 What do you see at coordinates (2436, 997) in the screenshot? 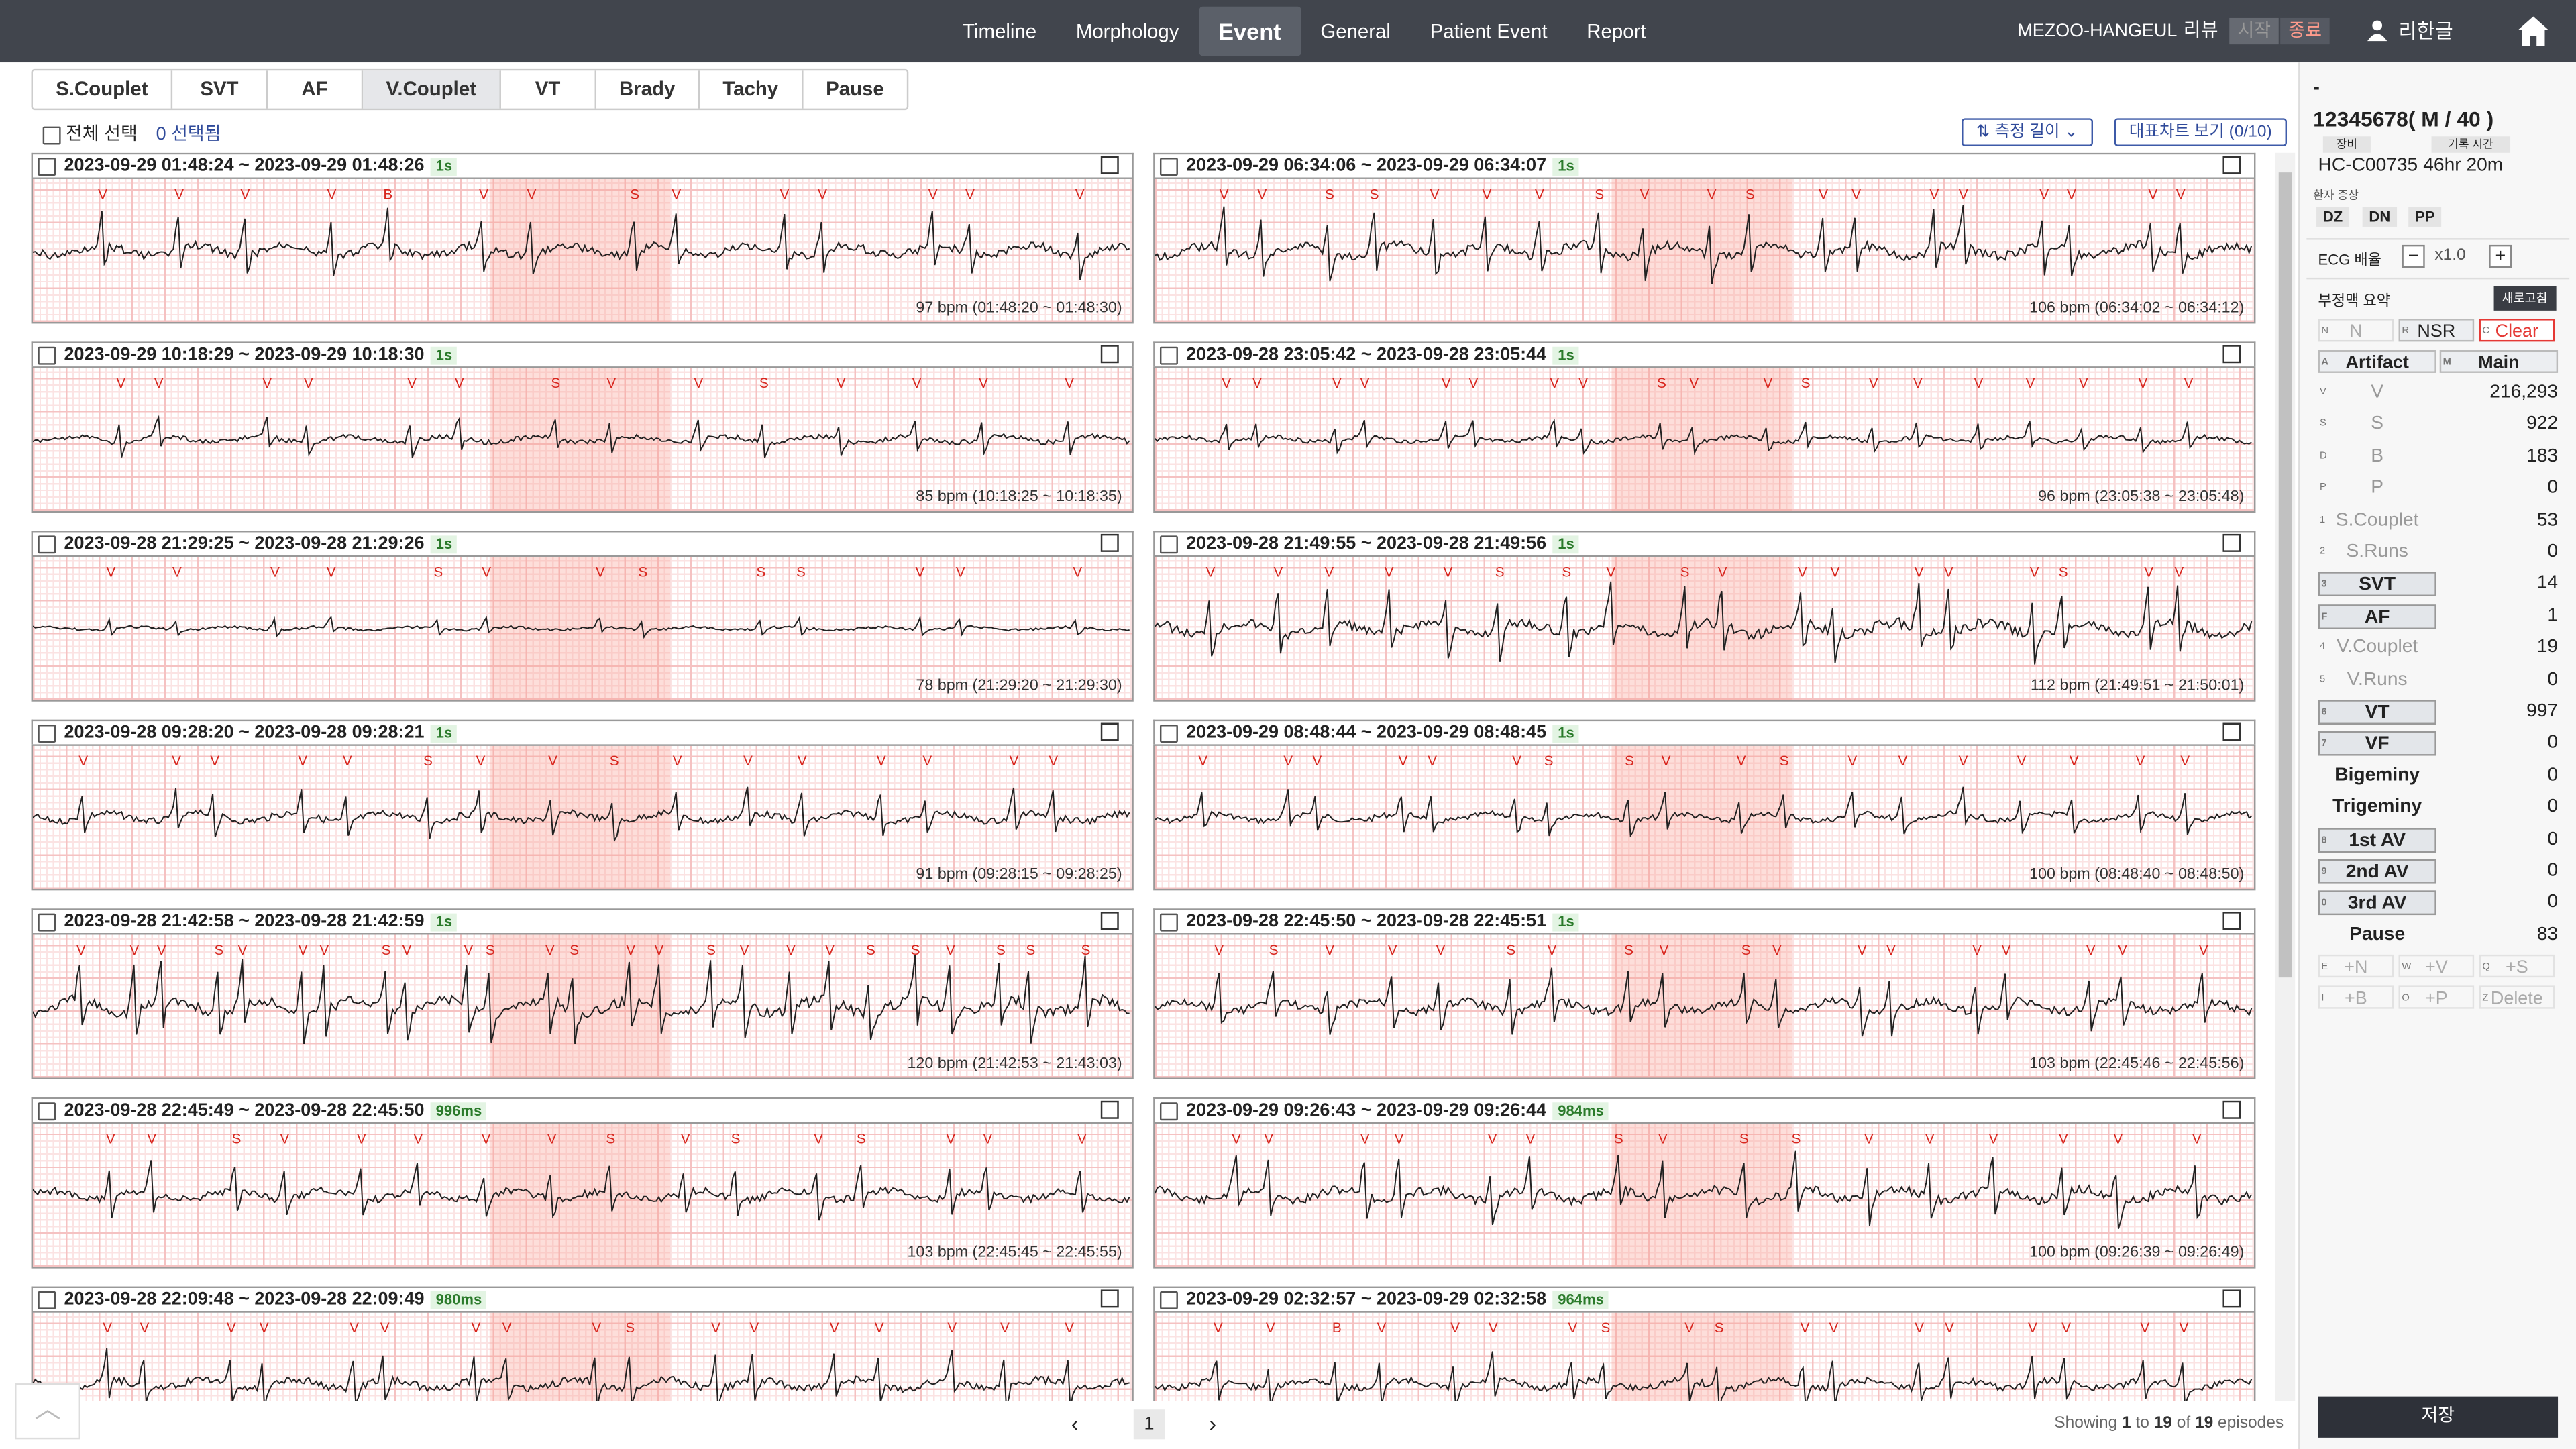
I see `edit-button: O +P` at bounding box center [2436, 997].